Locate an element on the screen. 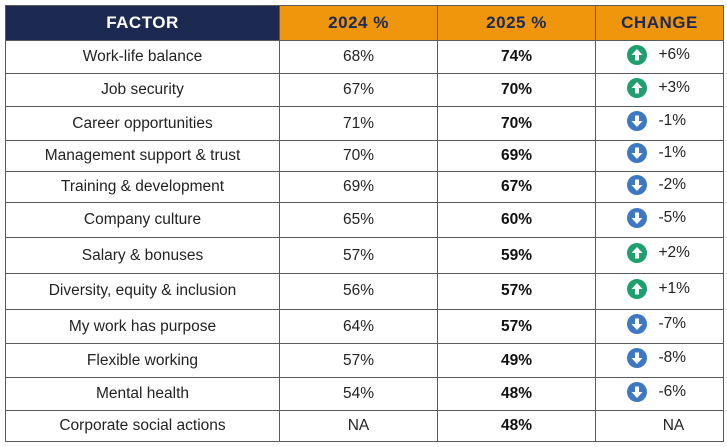 The width and height of the screenshot is (727, 447). change-cell: +2% is located at coordinates (659, 255).